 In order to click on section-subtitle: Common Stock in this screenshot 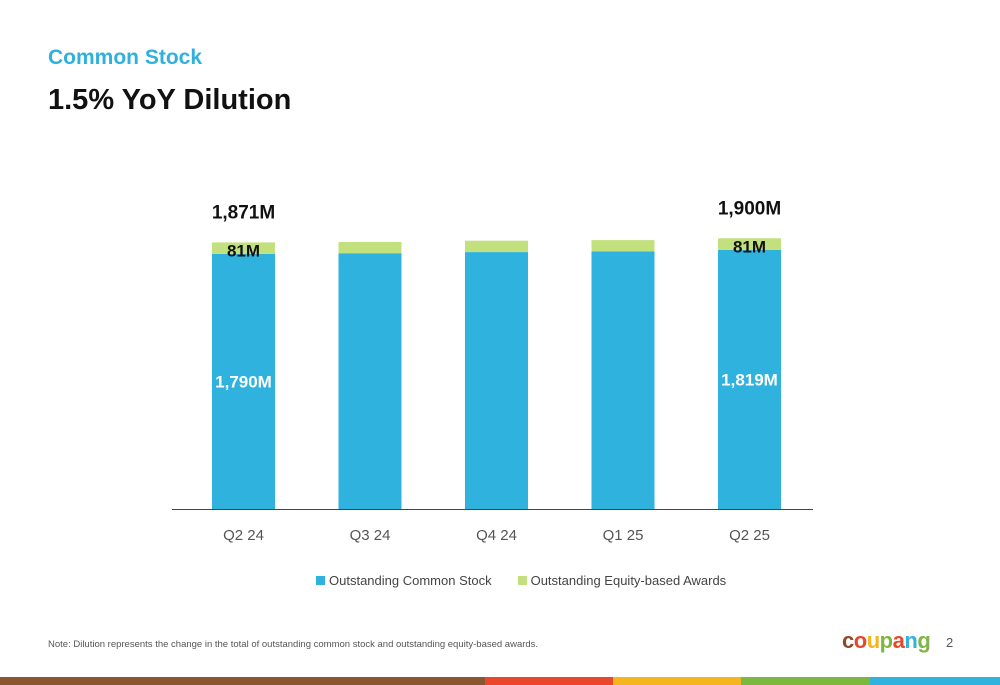, I will do `click(125, 57)`.